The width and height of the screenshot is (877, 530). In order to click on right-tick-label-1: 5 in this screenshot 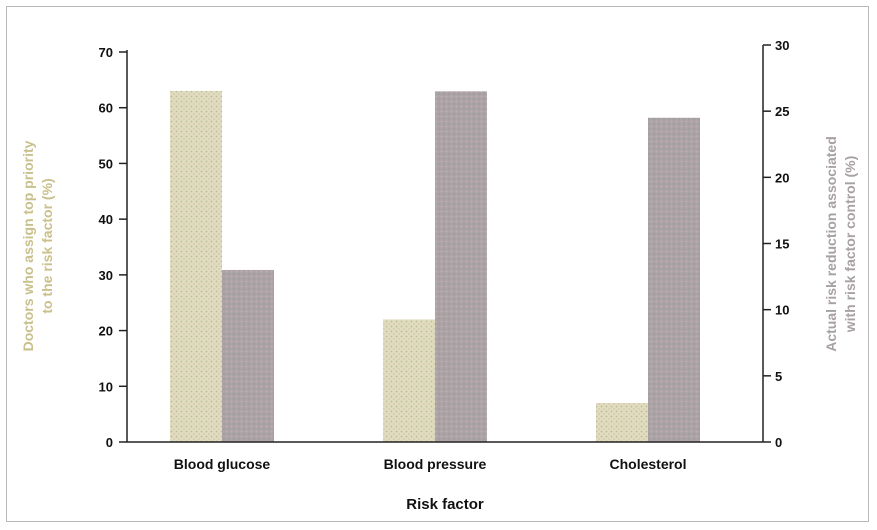, I will do `click(778, 376)`.